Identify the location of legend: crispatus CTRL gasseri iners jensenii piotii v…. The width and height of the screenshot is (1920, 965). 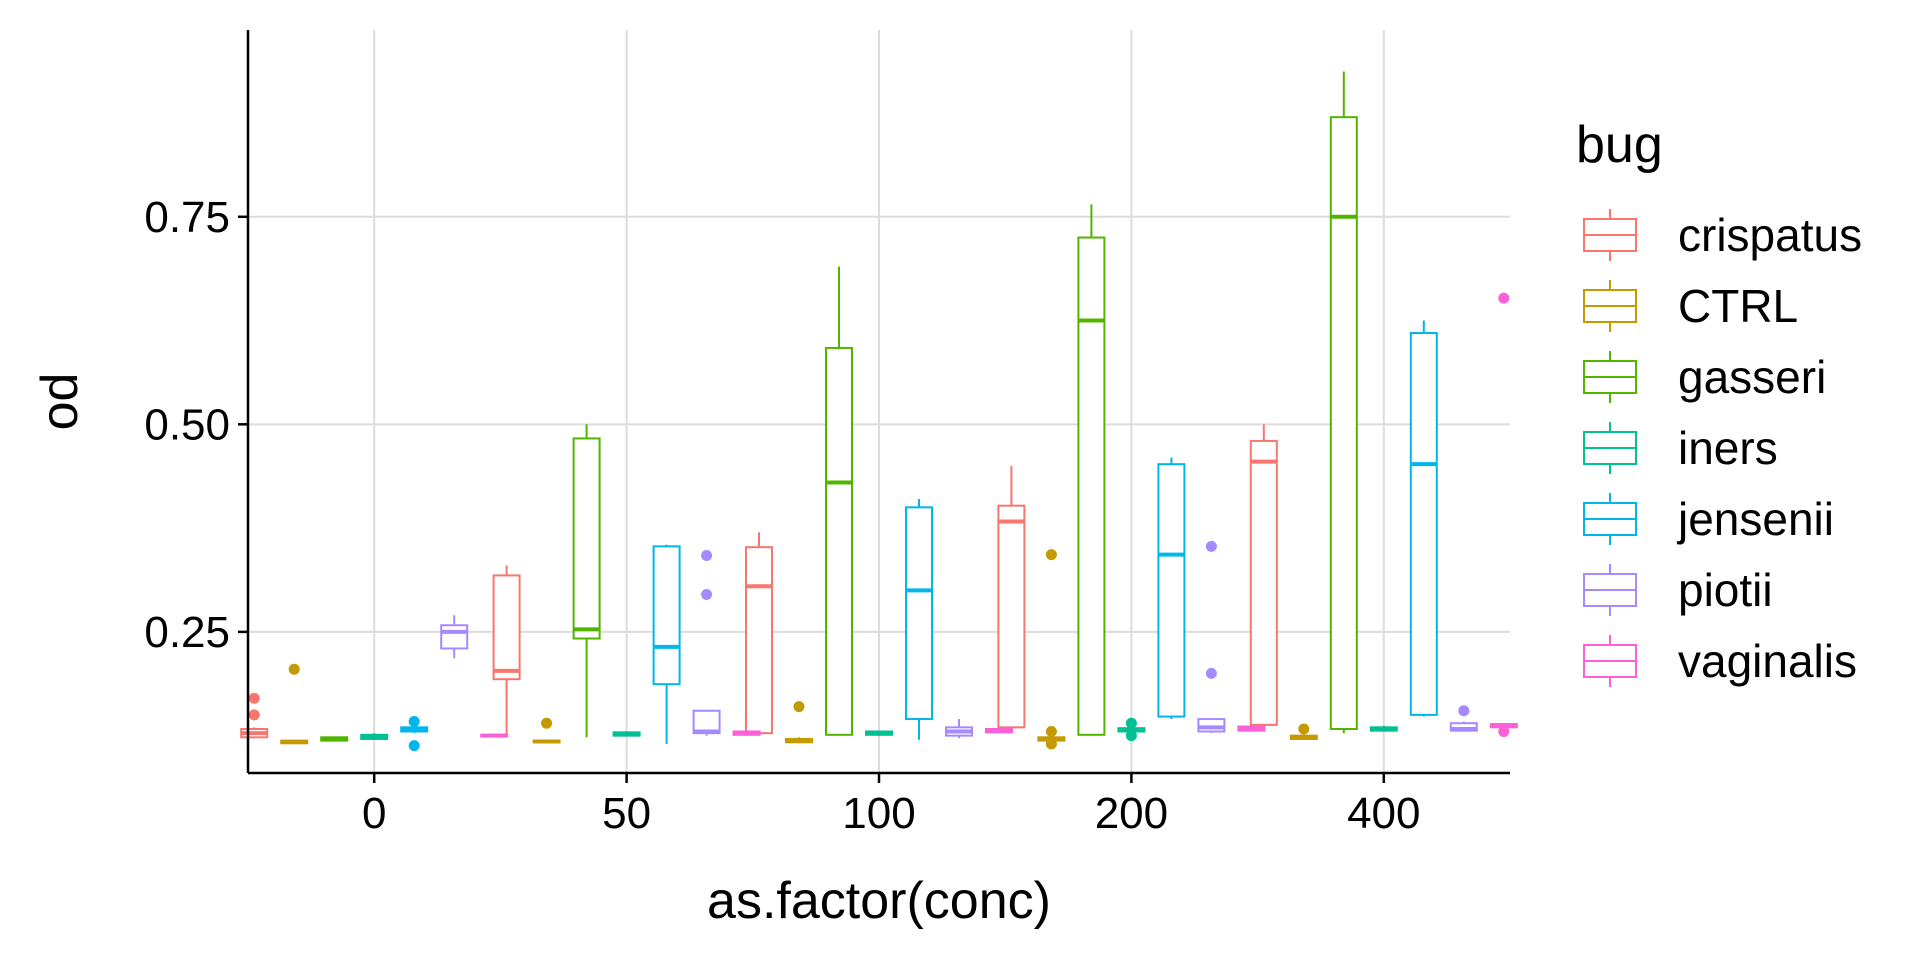
(1722, 448).